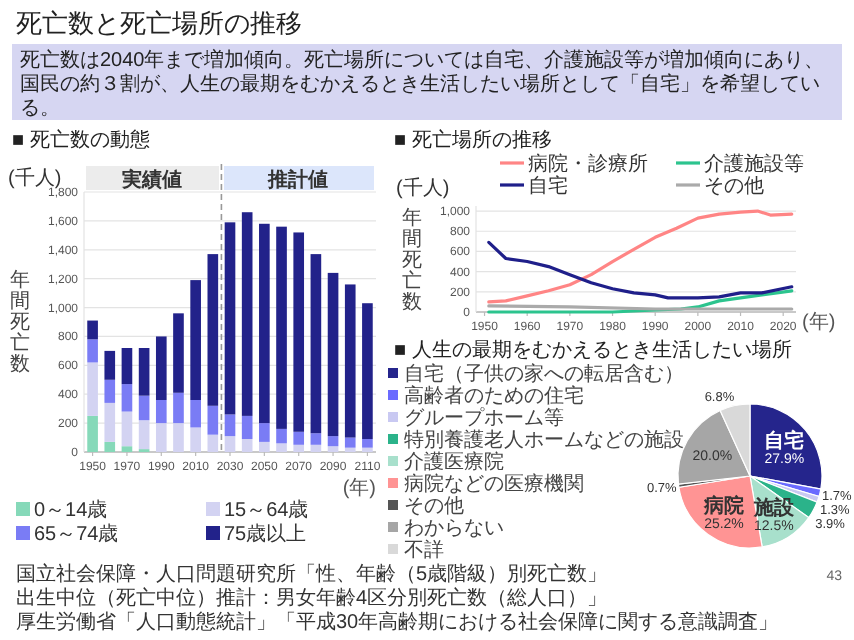 The height and width of the screenshot is (640, 854). Describe the element at coordinates (544, 374) in the screenshot. I see `legend-label: 自宅（子供の家への転居含む）` at that location.